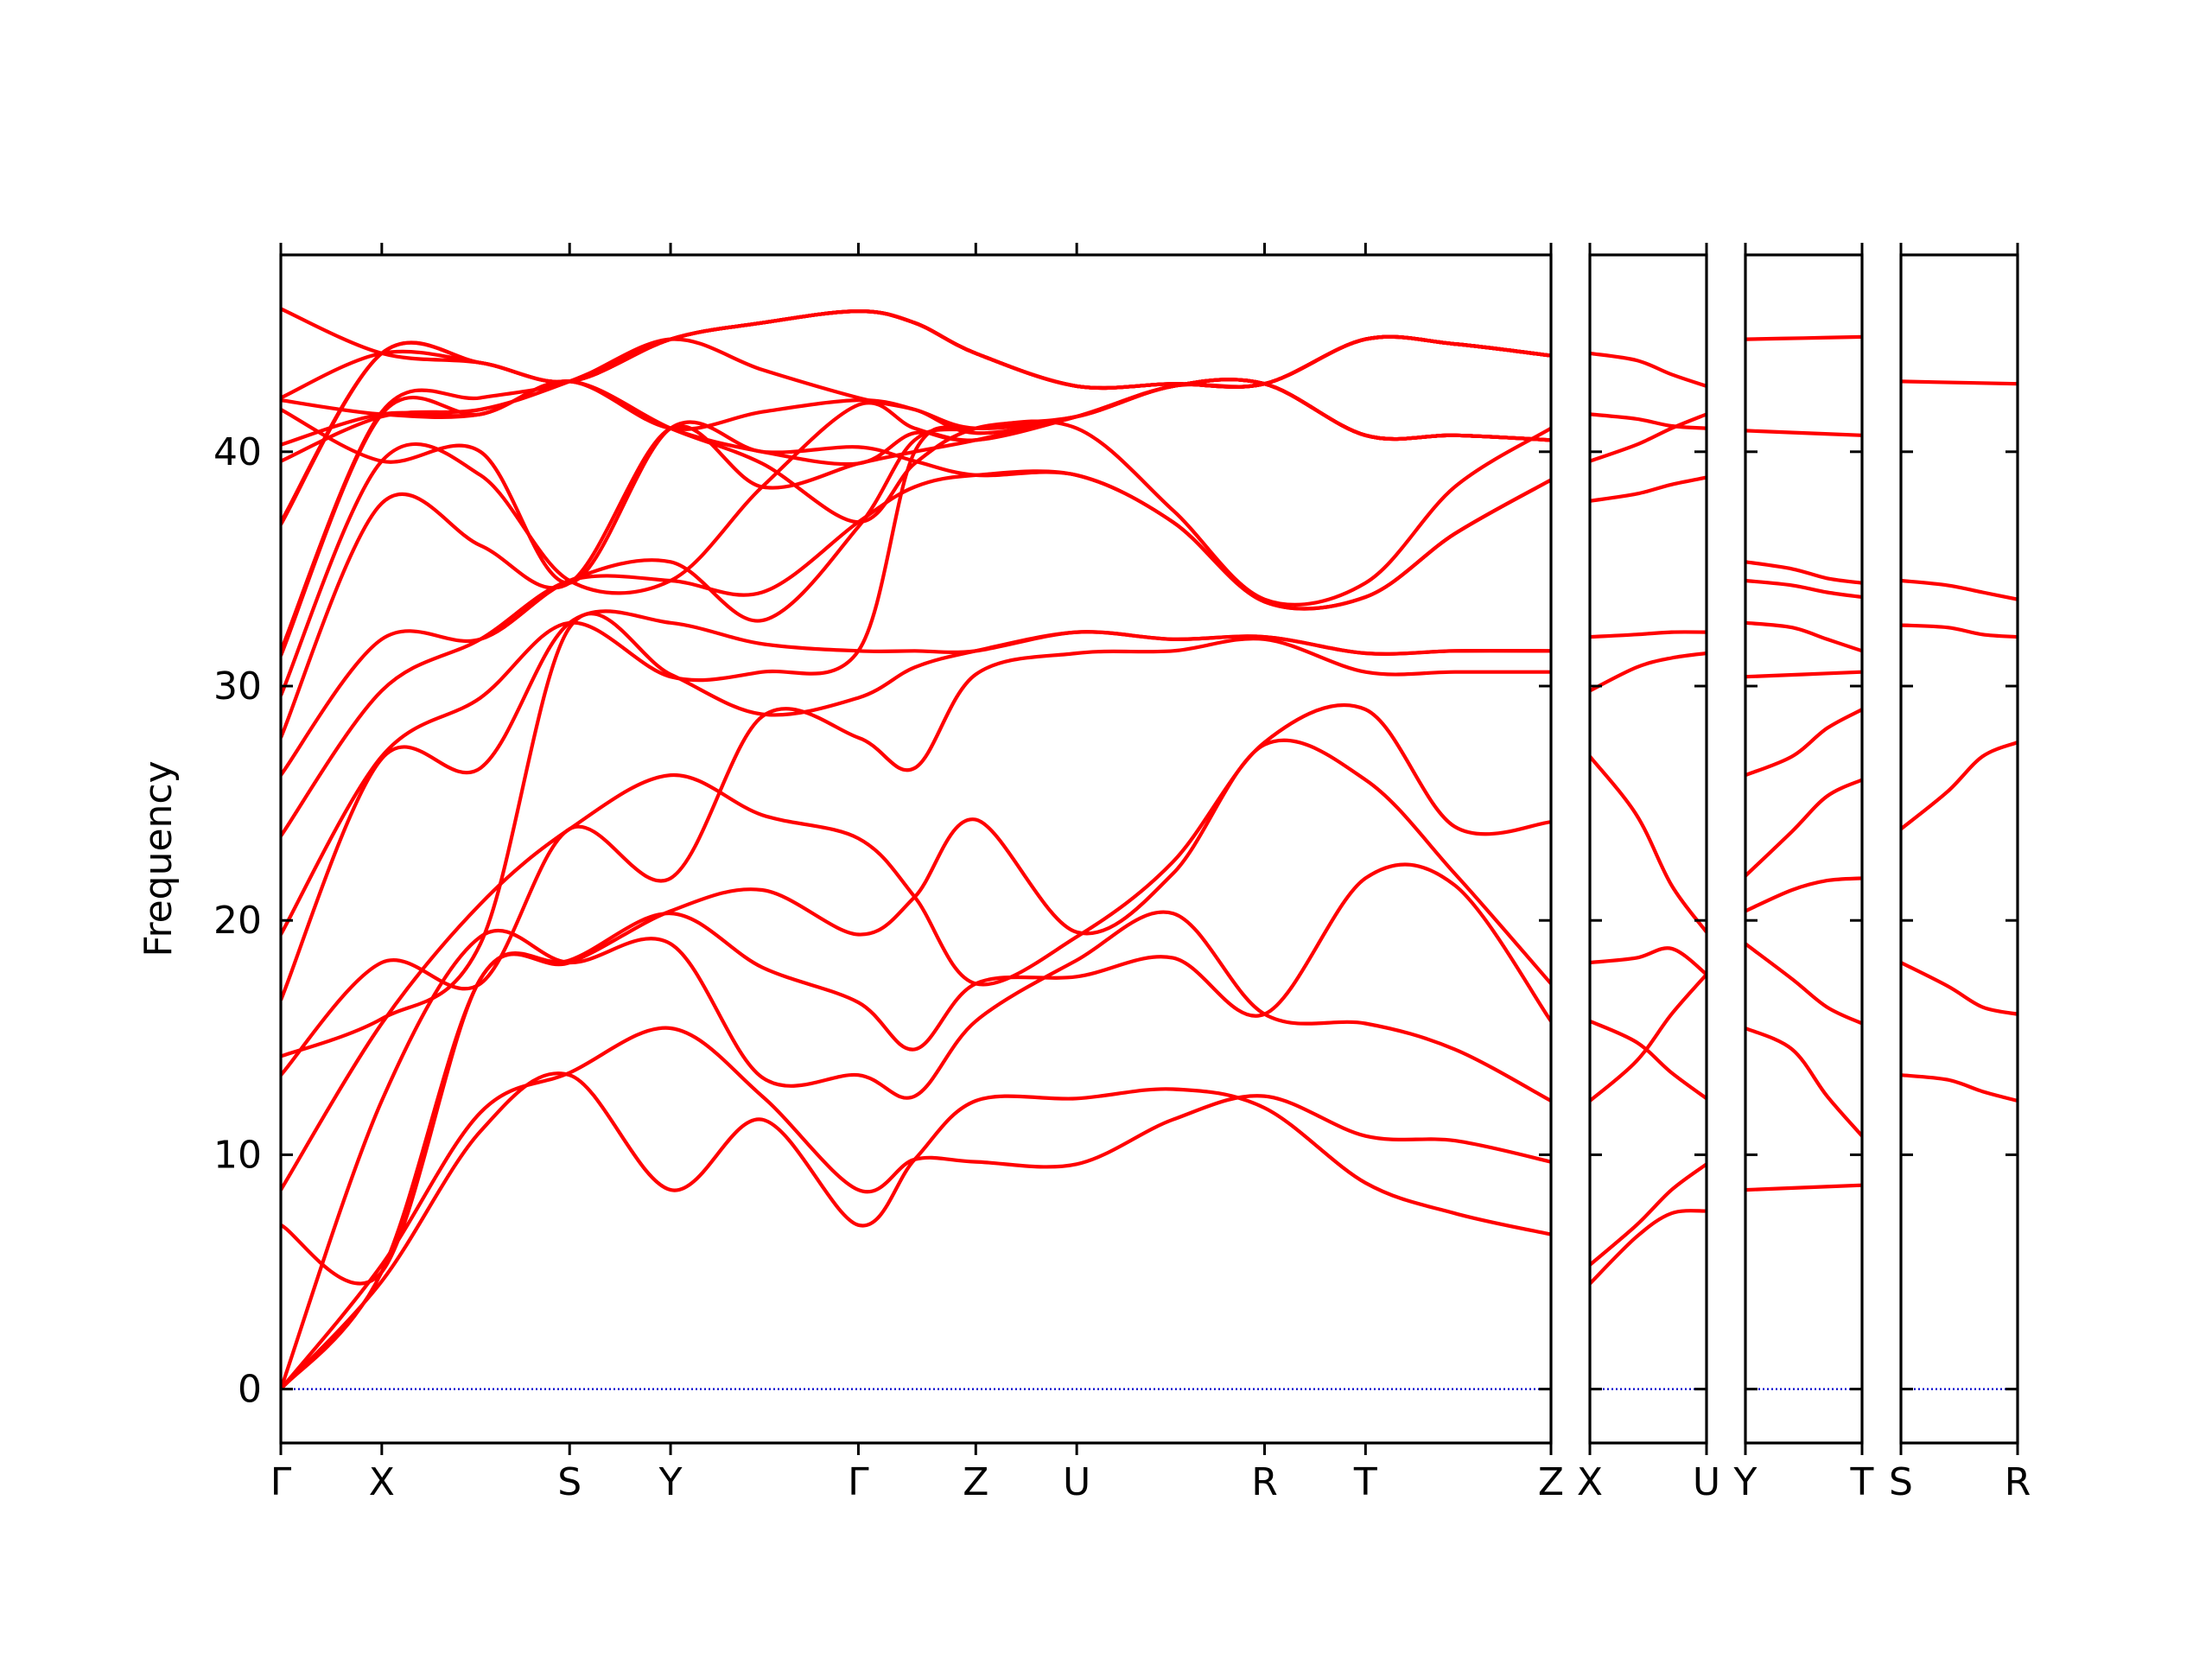 This screenshot has width=2212, height=1659. I want to click on y-tick-label: 40, so click(237, 452).